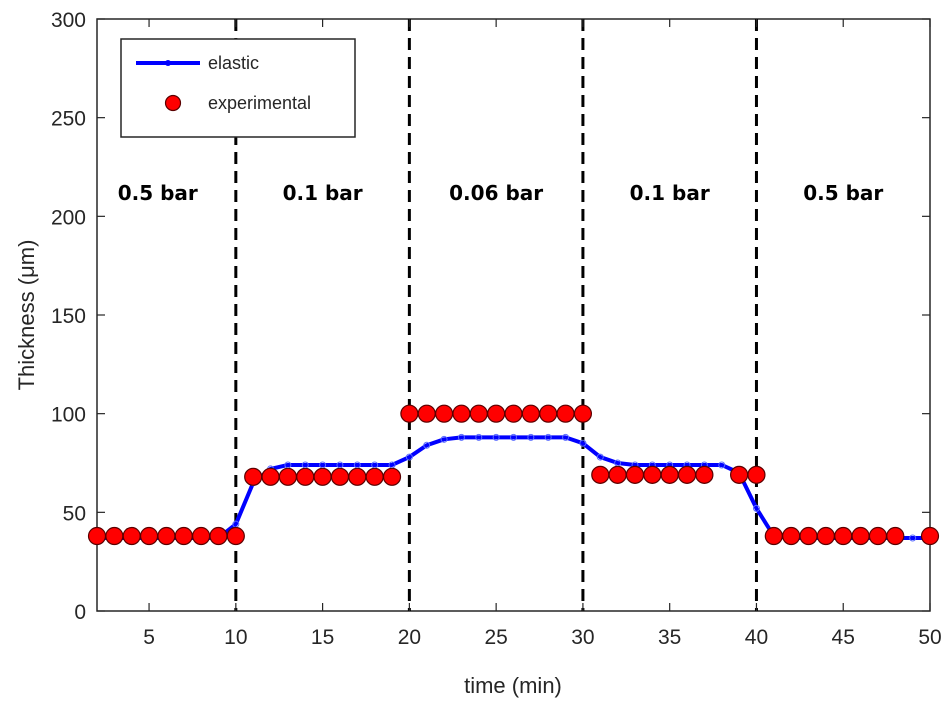 This screenshot has height=703, width=946. Describe the element at coordinates (233, 63) in the screenshot. I see `legend-elastic-label: elastic` at that location.